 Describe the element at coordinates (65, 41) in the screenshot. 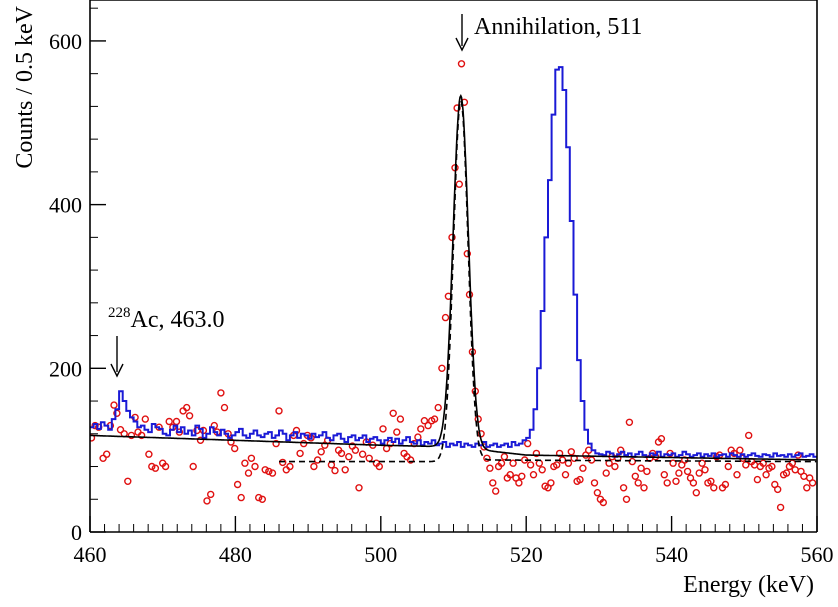

I see `y-tick-label: 600` at that location.